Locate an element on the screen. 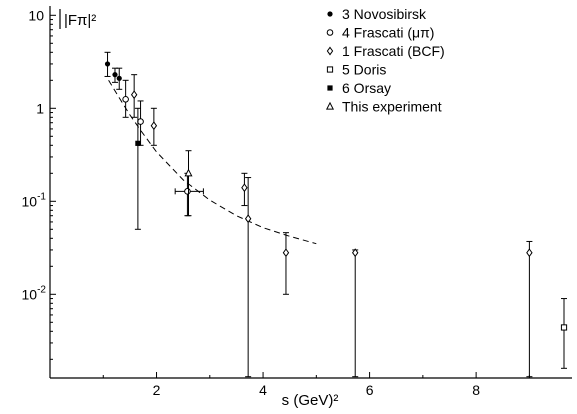 This screenshot has height=414, width=577. legend-entry-1: 4 Frascati (μπ) is located at coordinates (380, 33).